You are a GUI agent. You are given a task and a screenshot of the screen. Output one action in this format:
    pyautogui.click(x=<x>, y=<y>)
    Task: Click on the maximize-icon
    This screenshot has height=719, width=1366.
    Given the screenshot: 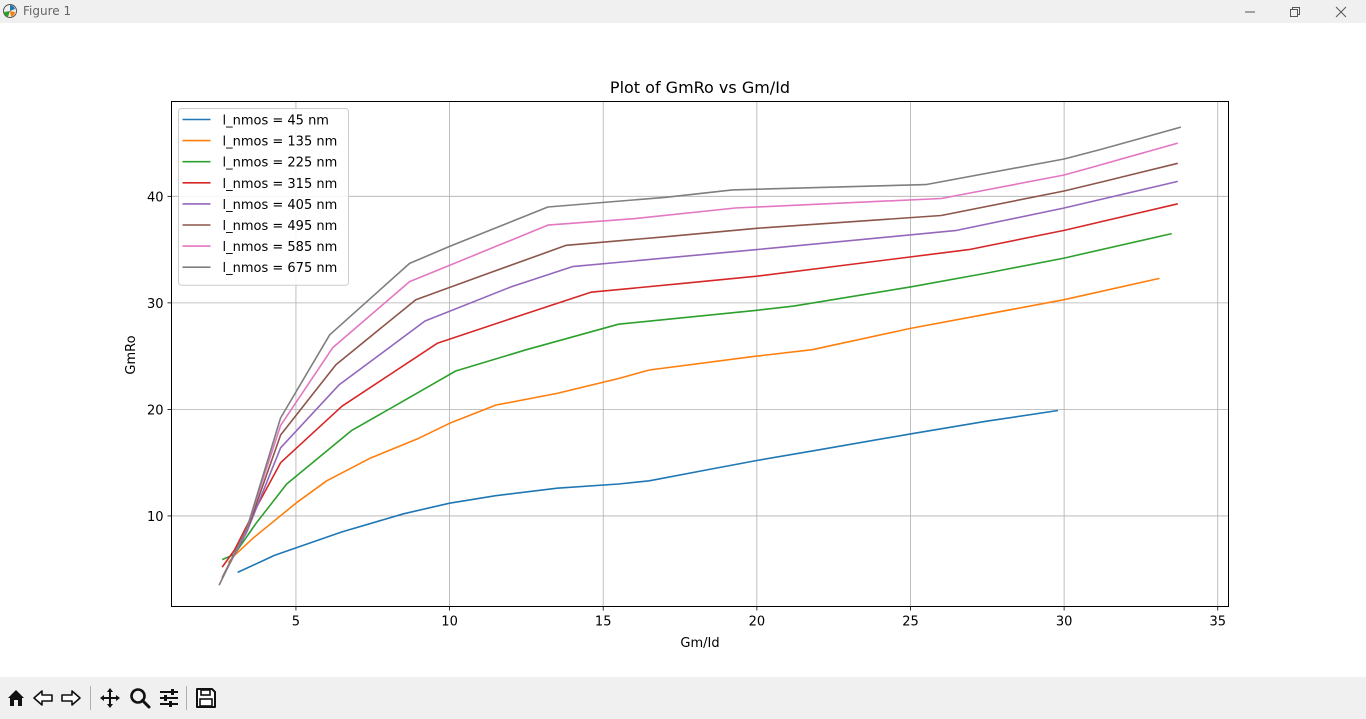 What is the action you would take?
    pyautogui.click(x=1295, y=11)
    